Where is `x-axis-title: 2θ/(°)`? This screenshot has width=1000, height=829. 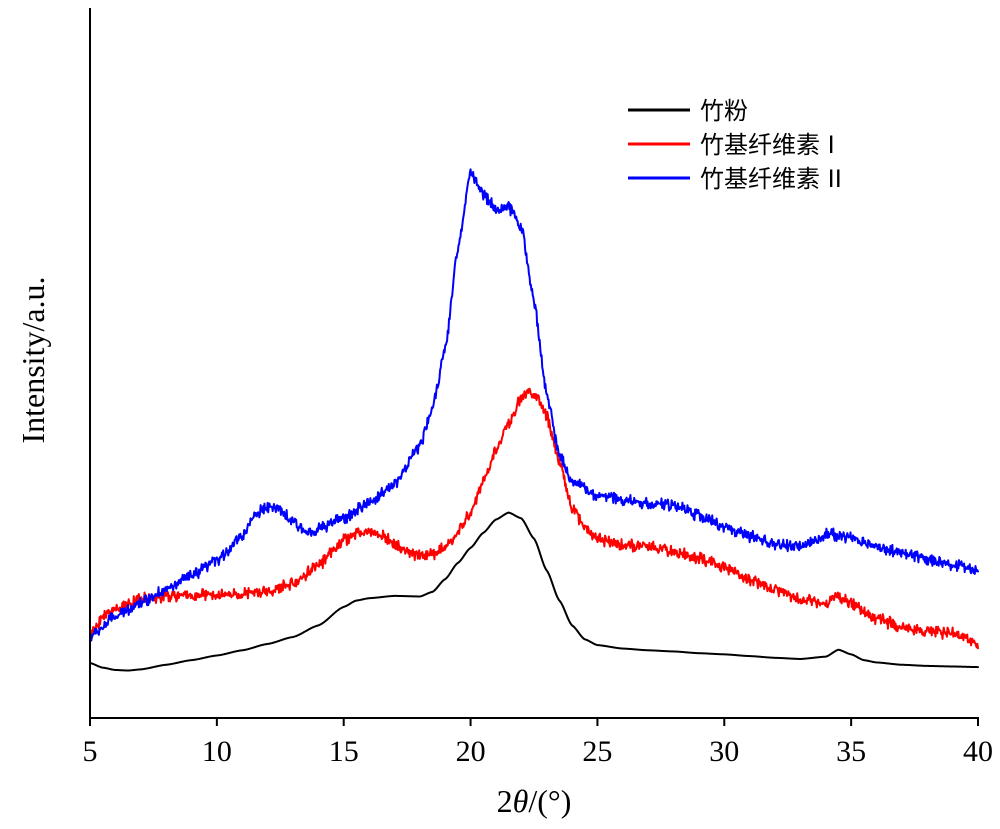
x-axis-title: 2θ/(°) is located at coordinates (534, 801).